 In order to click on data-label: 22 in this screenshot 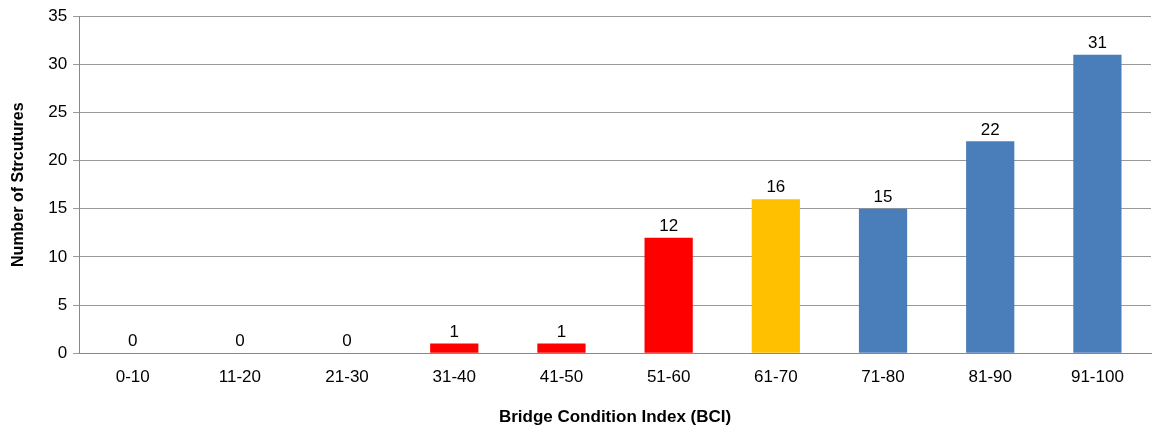, I will do `click(990, 129)`.